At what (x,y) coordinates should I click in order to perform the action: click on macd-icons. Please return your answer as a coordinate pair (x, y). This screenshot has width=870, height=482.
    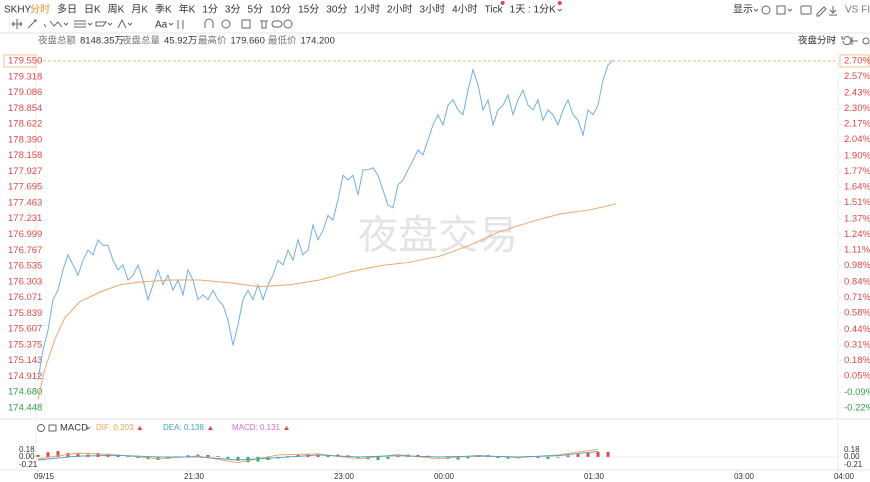
    Looking at the image, I should click on (64, 428).